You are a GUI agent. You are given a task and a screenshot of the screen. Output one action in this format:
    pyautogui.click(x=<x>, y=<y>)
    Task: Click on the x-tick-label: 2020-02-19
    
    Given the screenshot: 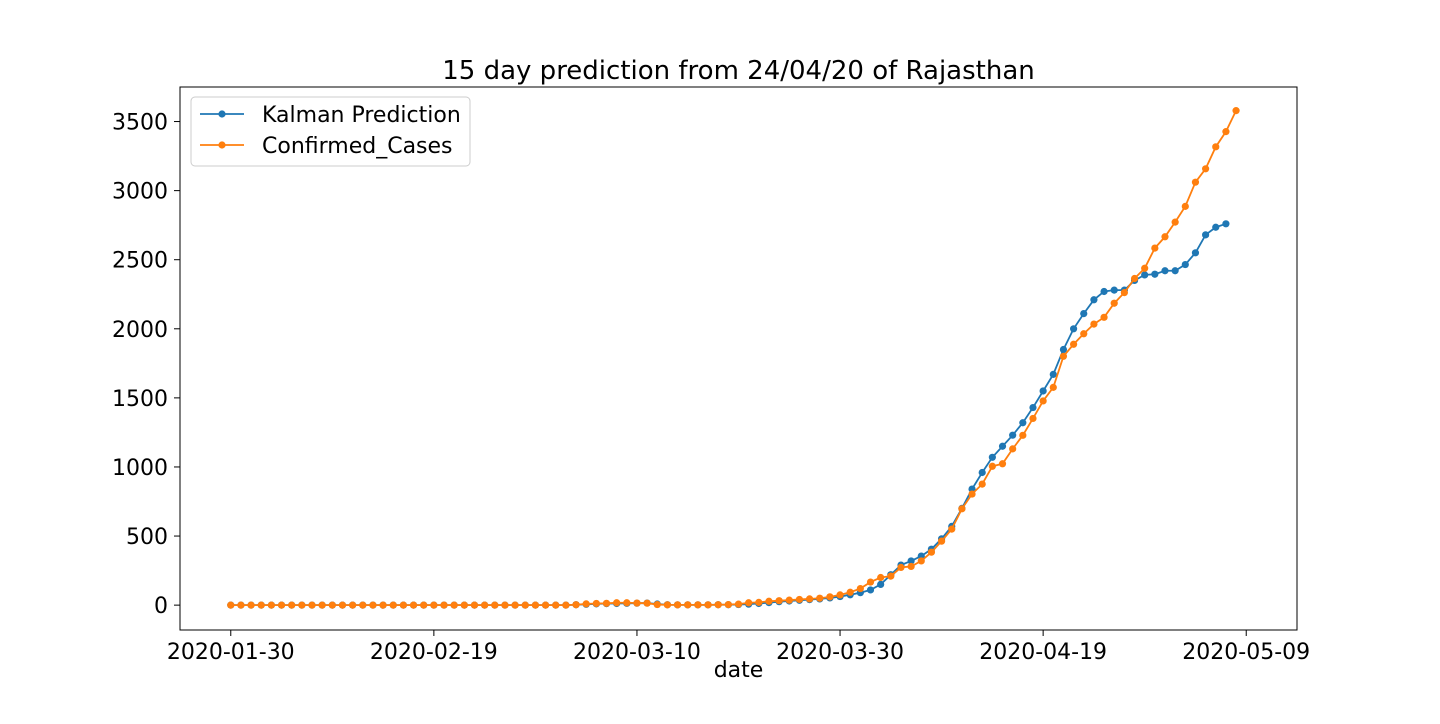 What is the action you would take?
    pyautogui.click(x=434, y=652)
    